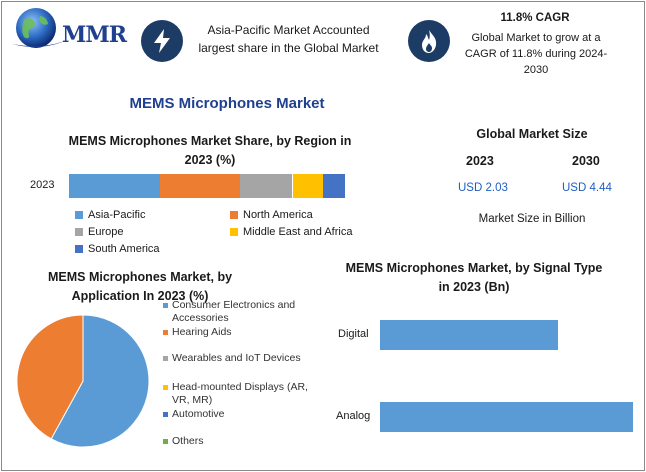  I want to click on application-legend-item: Head-mounted Displays (AR, VR, MR), so click(238, 394).